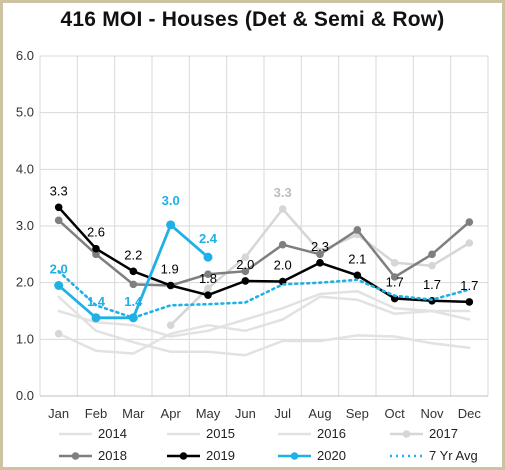 This screenshot has height=470, width=505. Describe the element at coordinates (357, 258) in the screenshot. I see `series-2019-data-label: 2.1` at that location.